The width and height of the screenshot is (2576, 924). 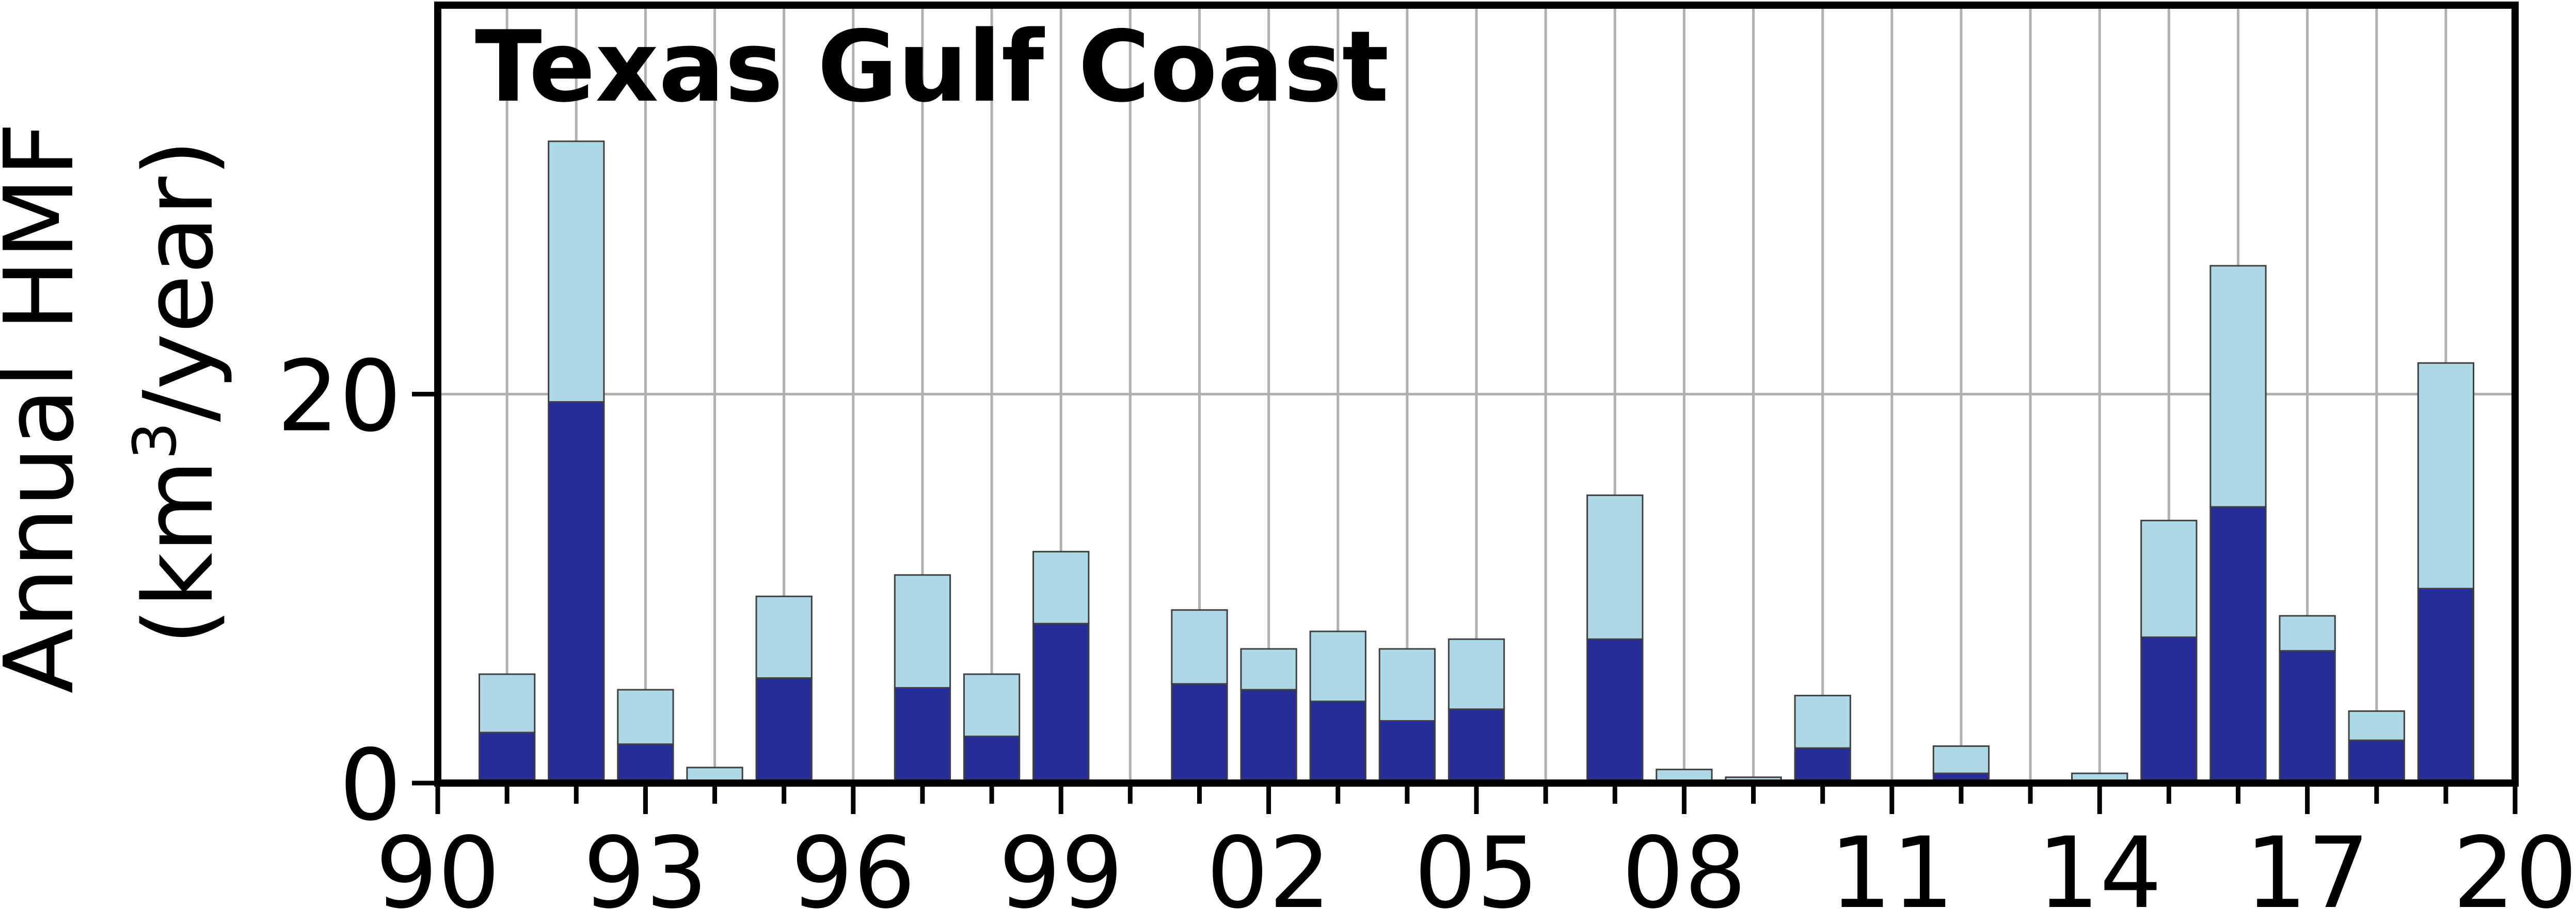 I want to click on y-axis-label-unit-exponent: 3, so click(x=155, y=441).